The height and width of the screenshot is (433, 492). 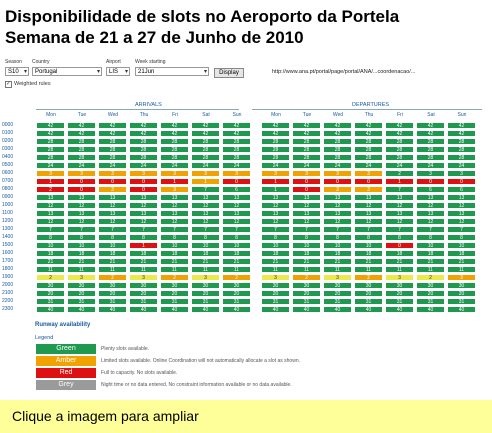 I want to click on footer-banner: Clique a imagem para ampliar, so click(x=246, y=416).